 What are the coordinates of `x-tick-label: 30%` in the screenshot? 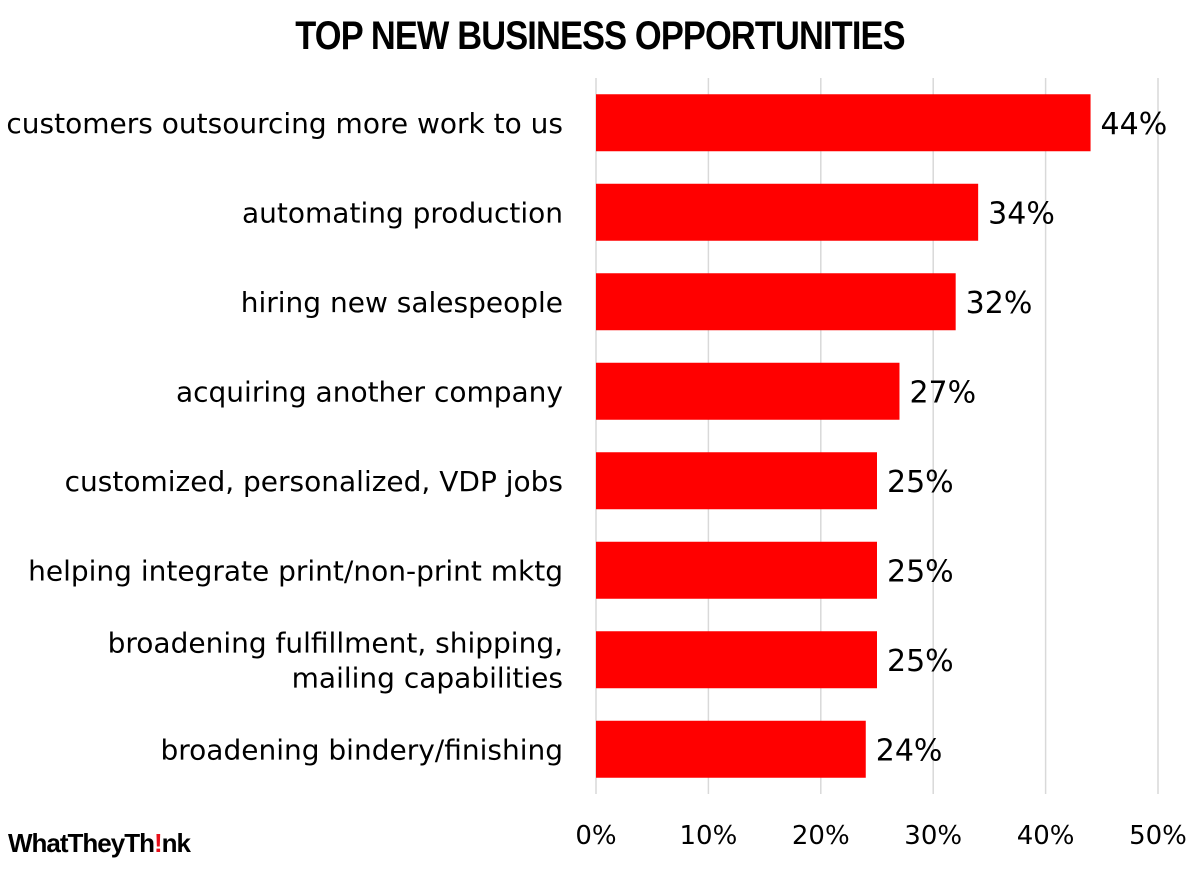 It's located at (933, 836).